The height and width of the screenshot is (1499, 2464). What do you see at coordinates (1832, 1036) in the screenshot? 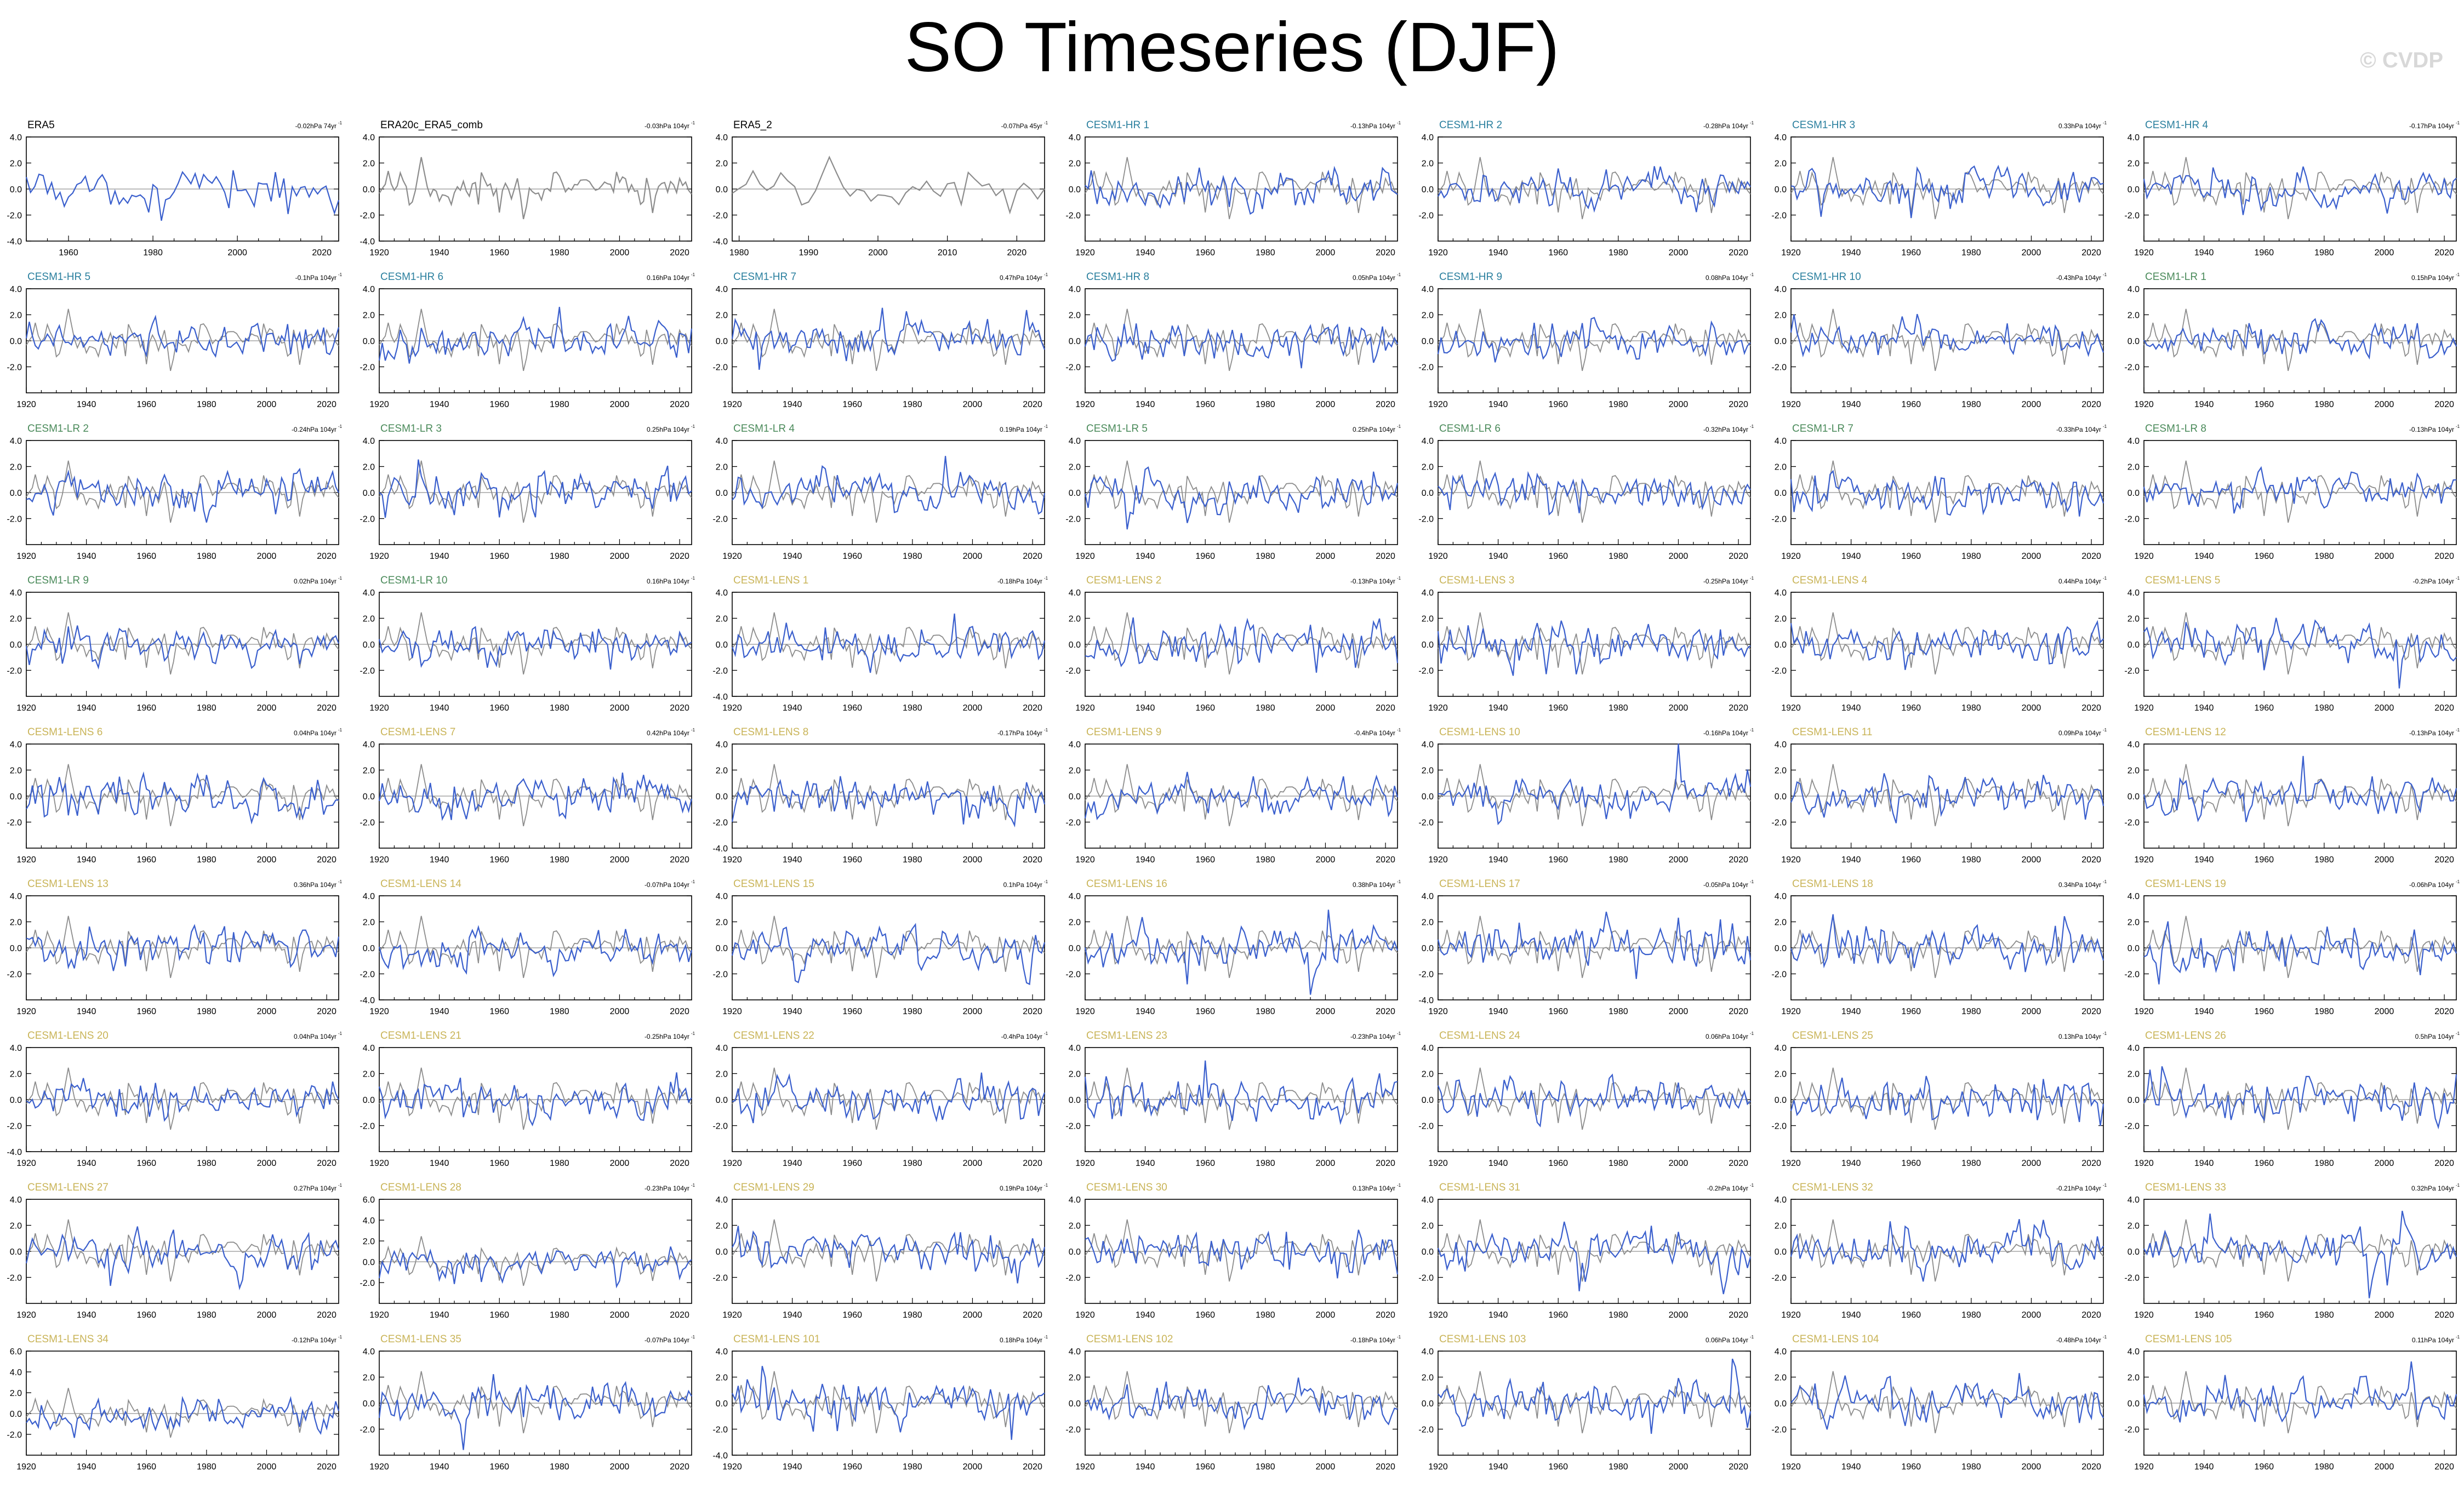
I see `panel-title: CESM1-LENS 25` at bounding box center [1832, 1036].